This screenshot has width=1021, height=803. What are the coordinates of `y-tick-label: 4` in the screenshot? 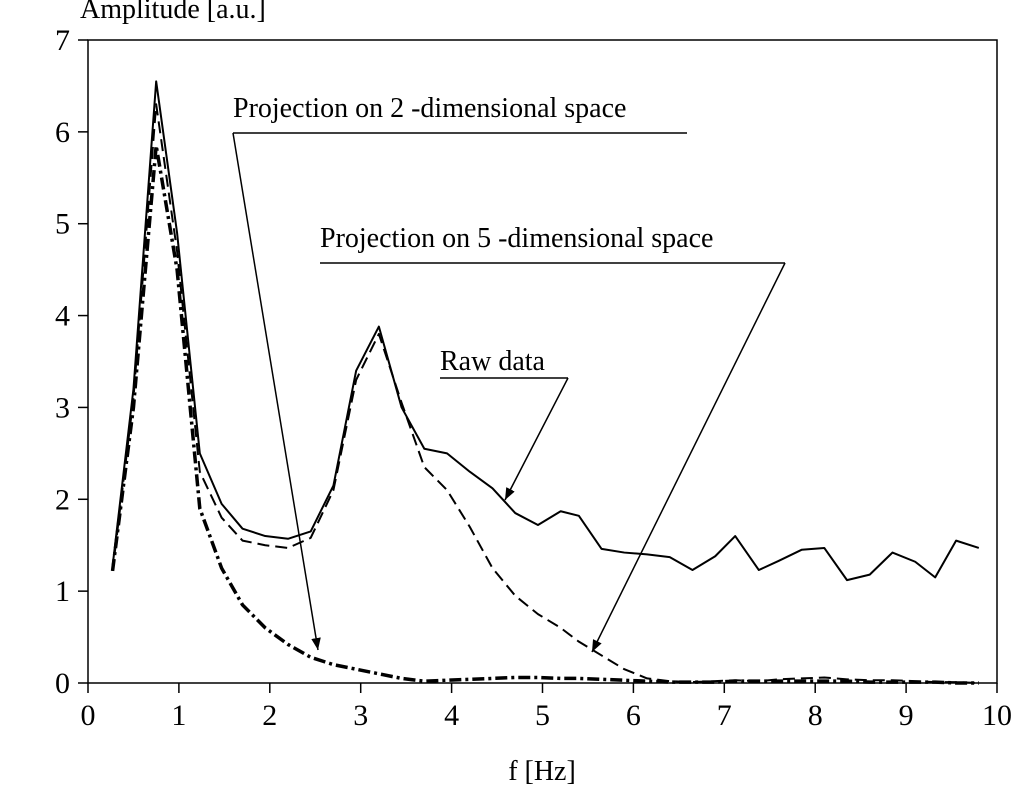 It's located at (62, 316).